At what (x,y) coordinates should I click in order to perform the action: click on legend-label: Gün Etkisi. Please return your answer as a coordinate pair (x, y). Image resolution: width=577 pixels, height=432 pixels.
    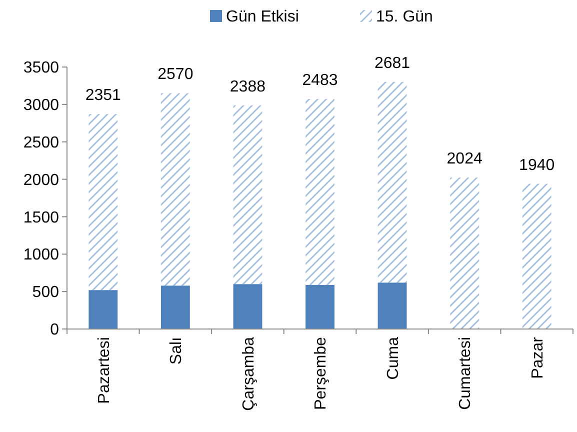
    Looking at the image, I should click on (262, 17).